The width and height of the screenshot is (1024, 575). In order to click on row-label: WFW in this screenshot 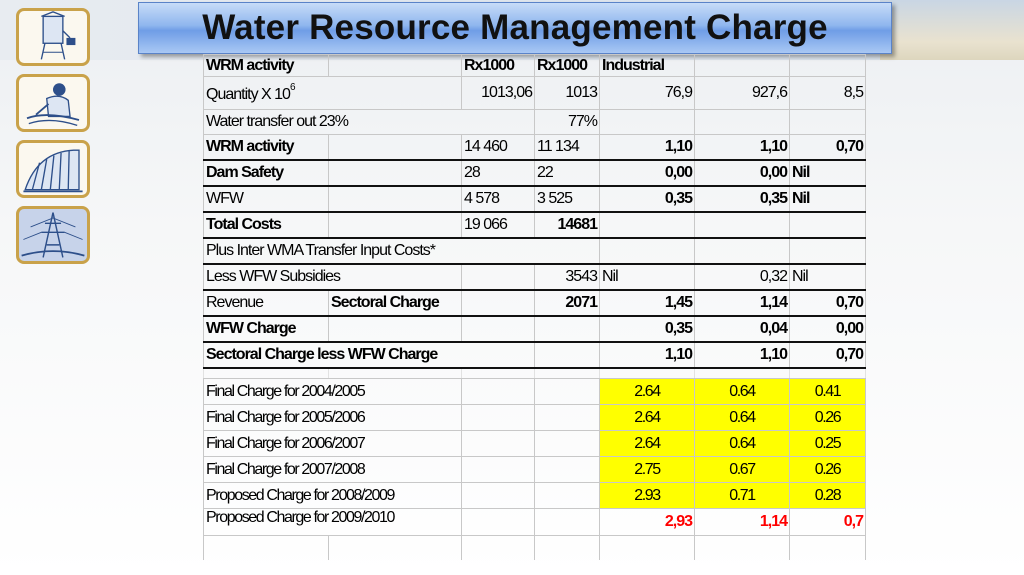, I will do `click(266, 199)`.